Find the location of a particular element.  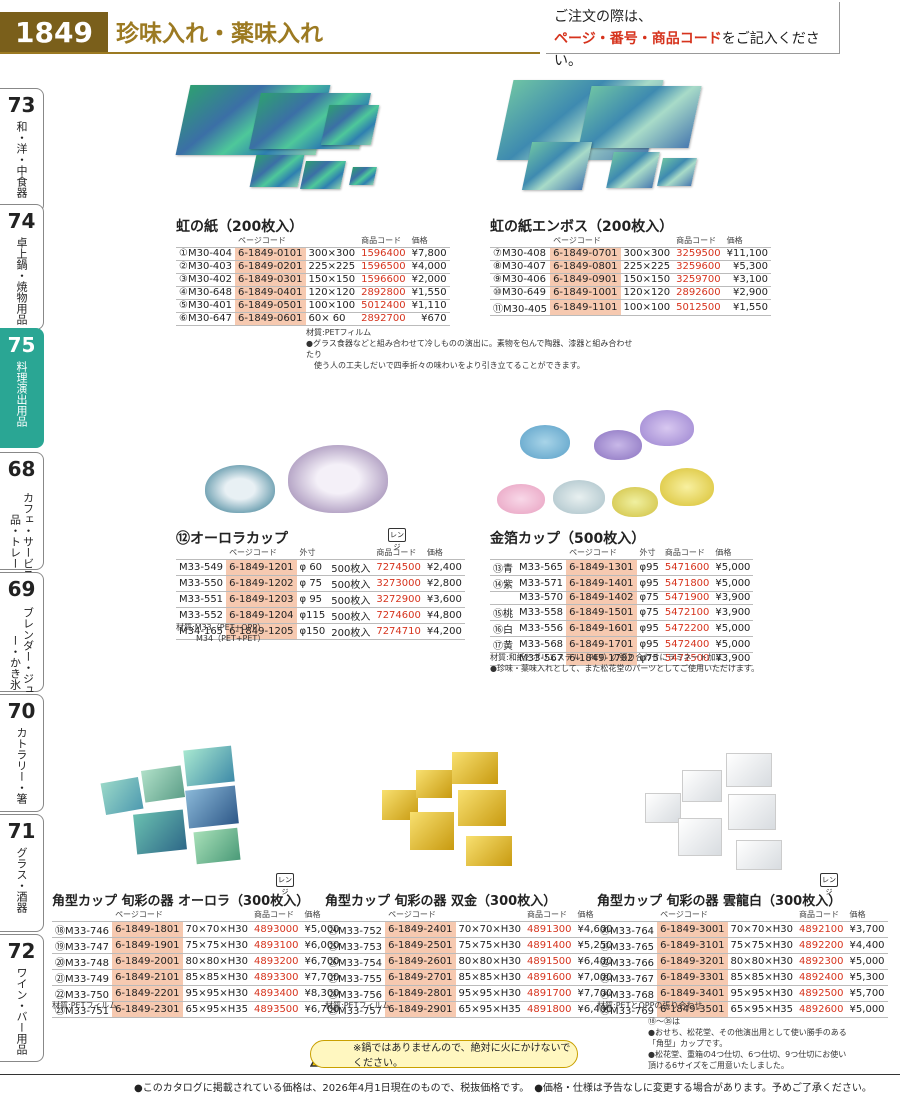

sidebar-tab-71: 71 グラス・酒器 is located at coordinates (22, 873).